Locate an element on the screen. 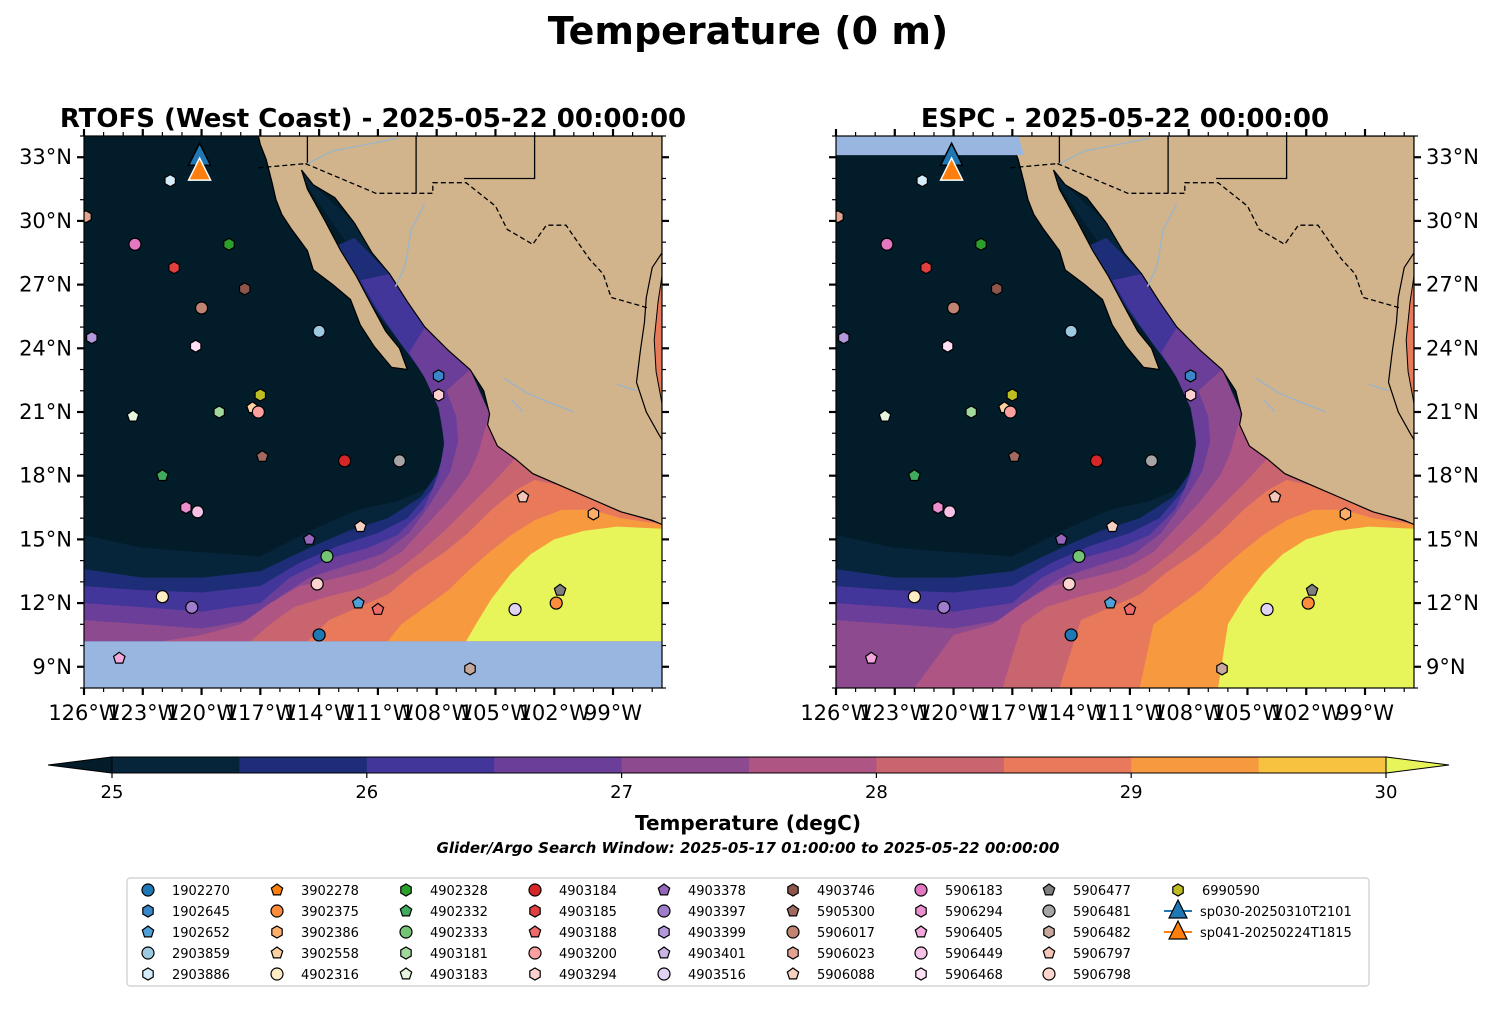 The height and width of the screenshot is (1014, 1497). legend-label: 4902316 is located at coordinates (330, 975).